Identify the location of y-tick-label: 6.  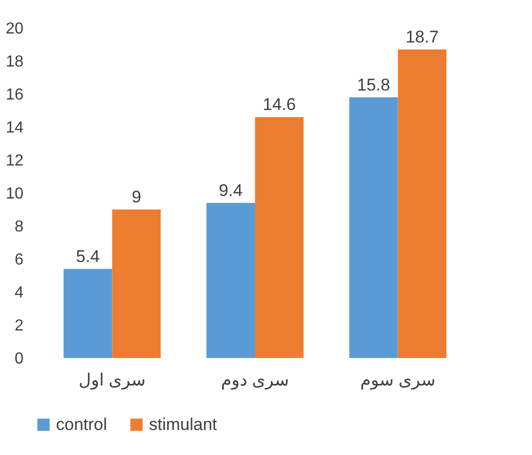
(19, 260).